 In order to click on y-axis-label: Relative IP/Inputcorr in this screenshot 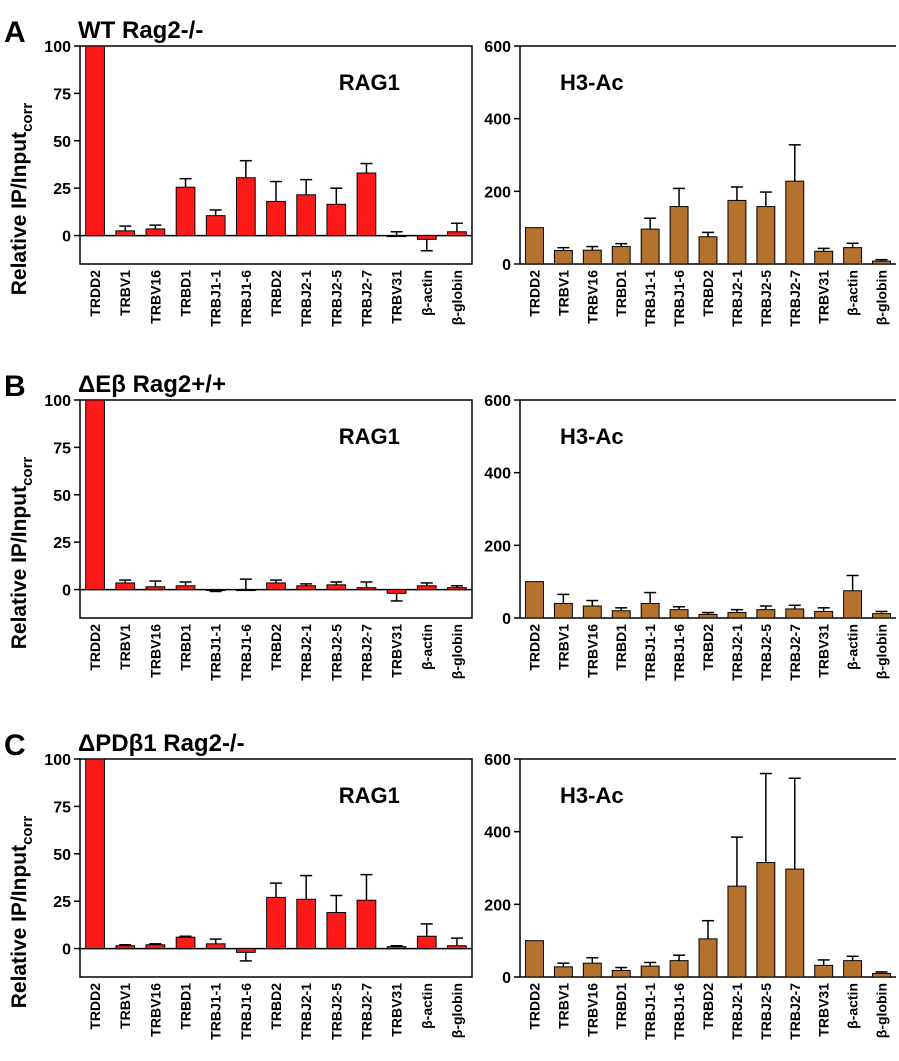, I will do `click(22, 199)`.